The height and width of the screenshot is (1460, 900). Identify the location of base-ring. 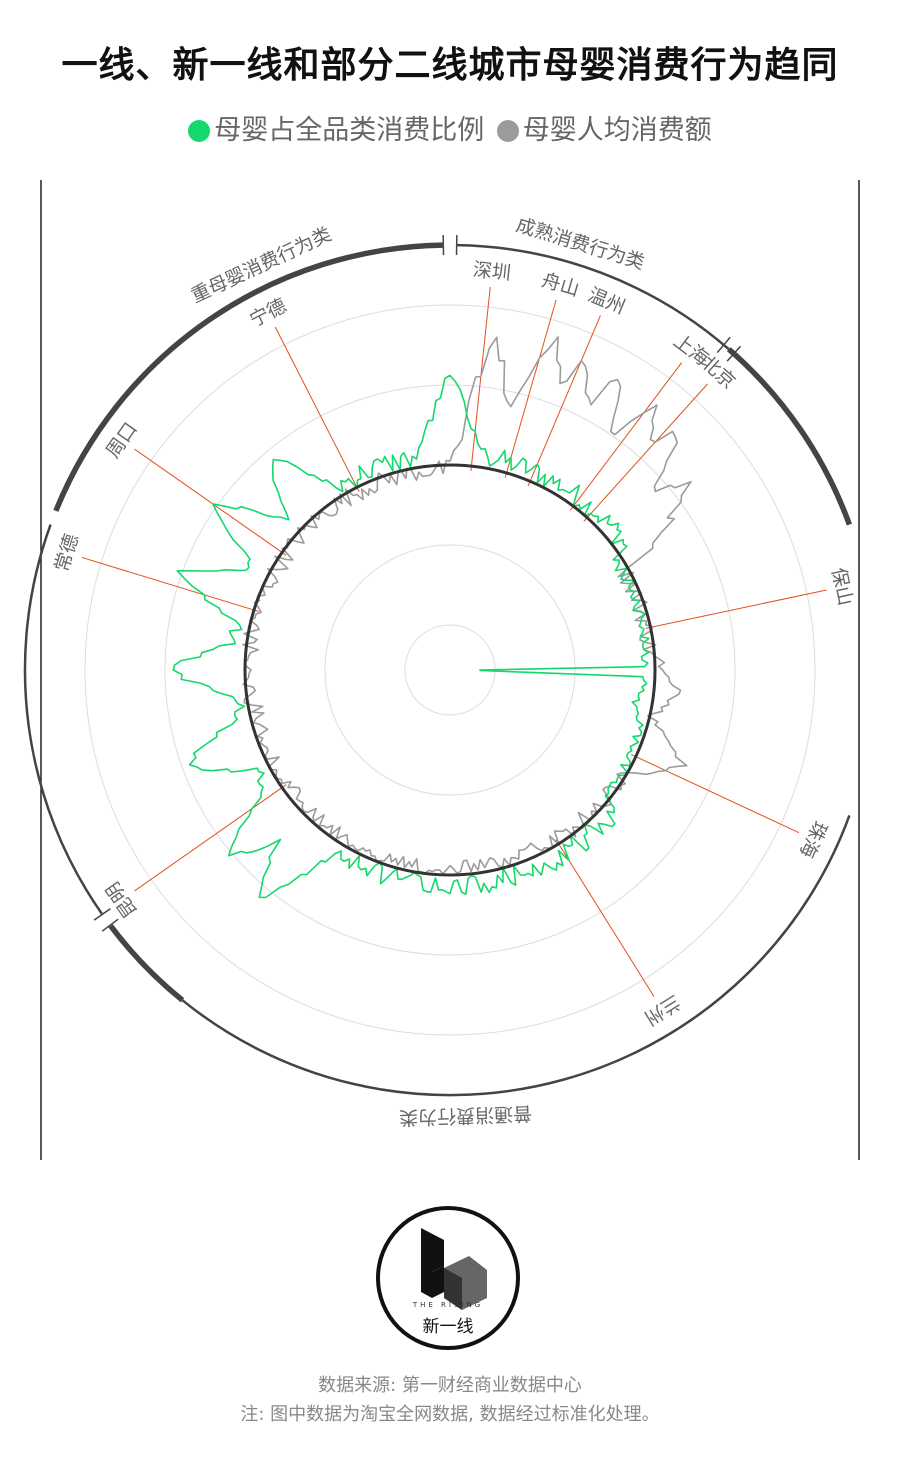
(450, 670).